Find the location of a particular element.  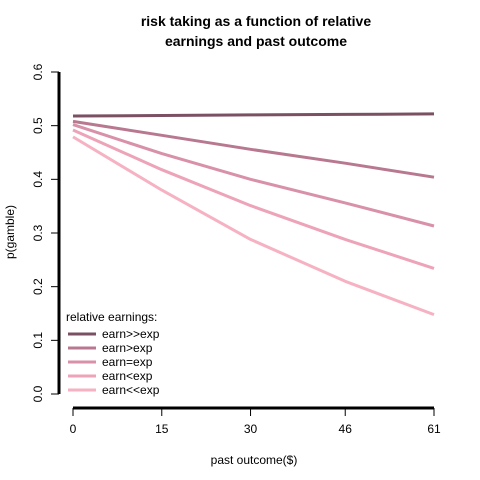

x-tick-label: 30 is located at coordinates (251, 429).